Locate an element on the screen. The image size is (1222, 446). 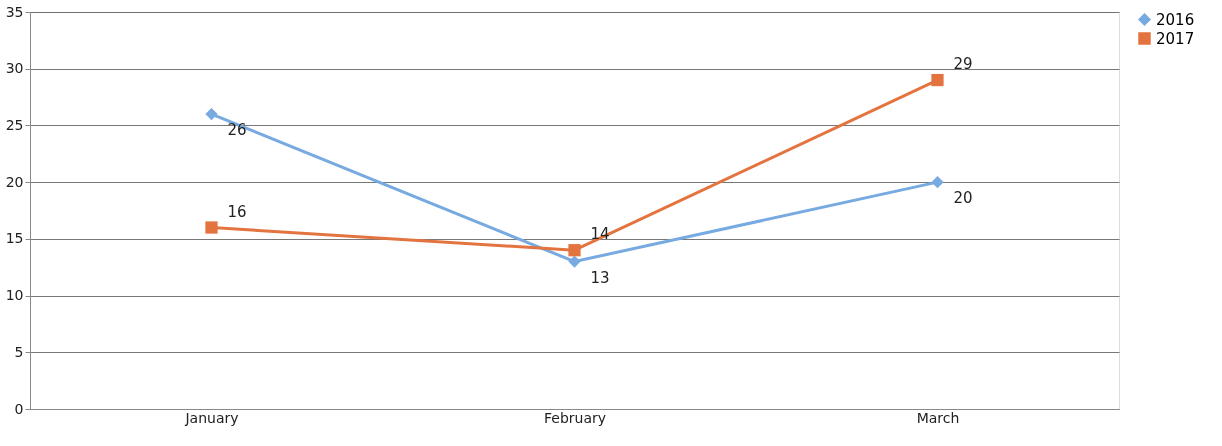
y-tick-label: 20 is located at coordinates (14, 181).